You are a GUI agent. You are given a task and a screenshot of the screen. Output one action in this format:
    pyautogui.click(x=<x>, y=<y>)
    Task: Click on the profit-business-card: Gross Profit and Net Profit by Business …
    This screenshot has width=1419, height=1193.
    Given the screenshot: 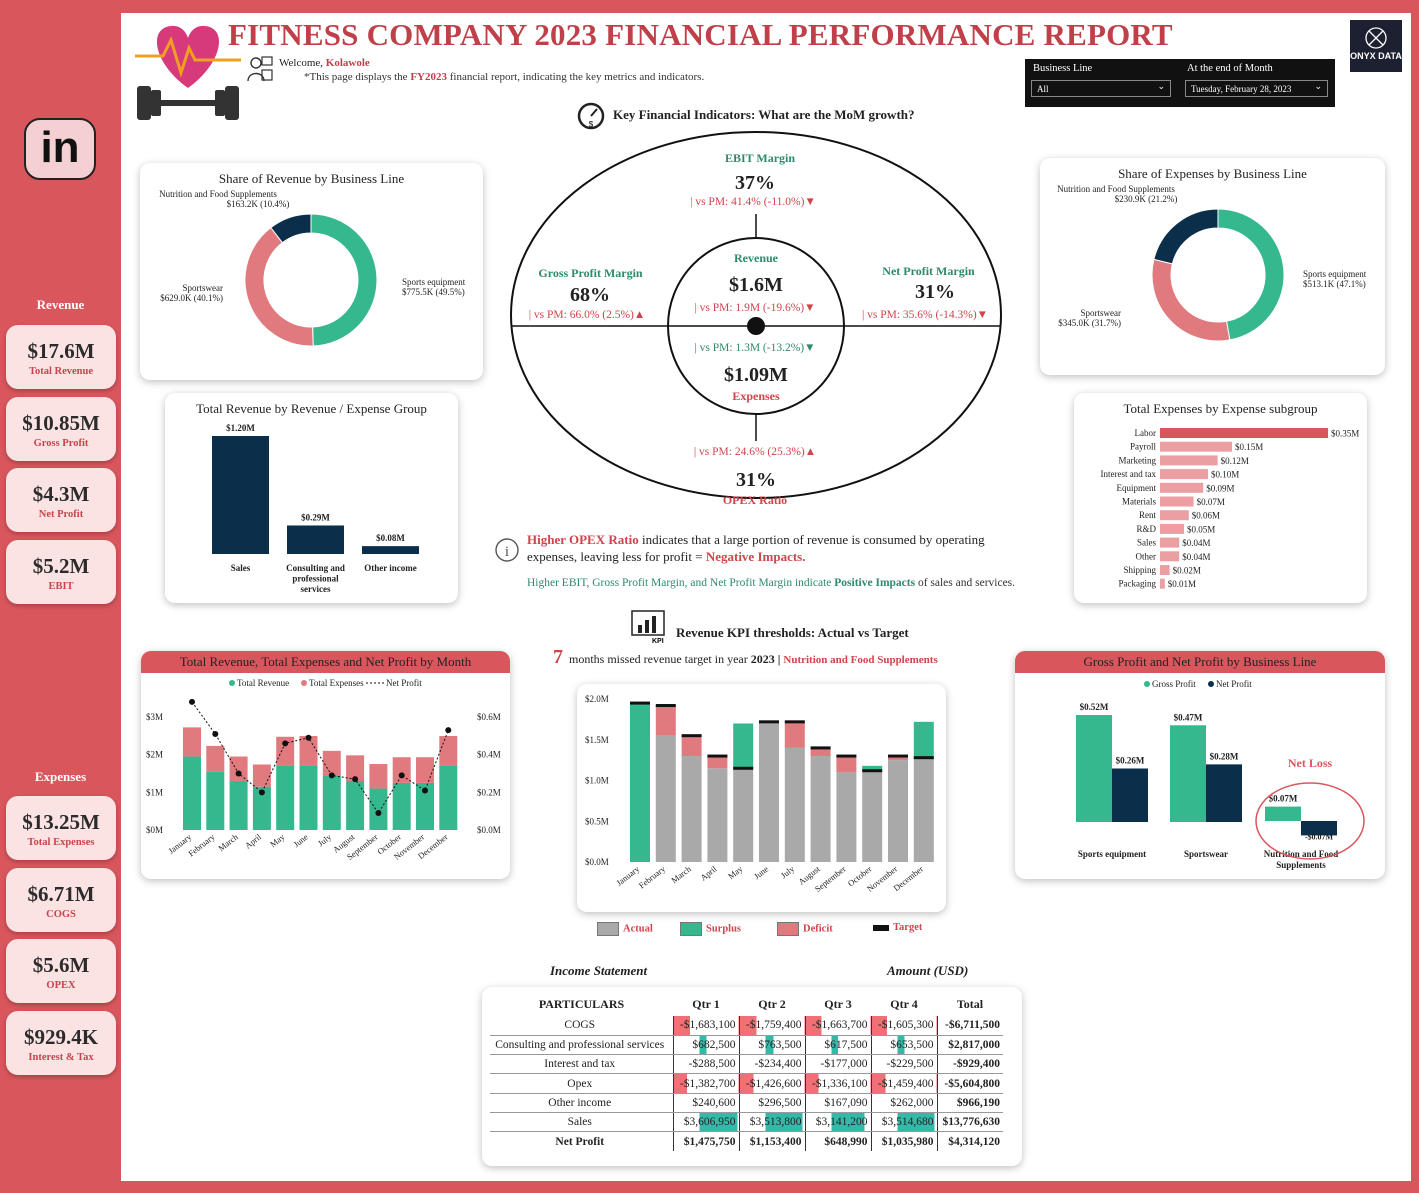 What is the action you would take?
    pyautogui.click(x=1200, y=765)
    